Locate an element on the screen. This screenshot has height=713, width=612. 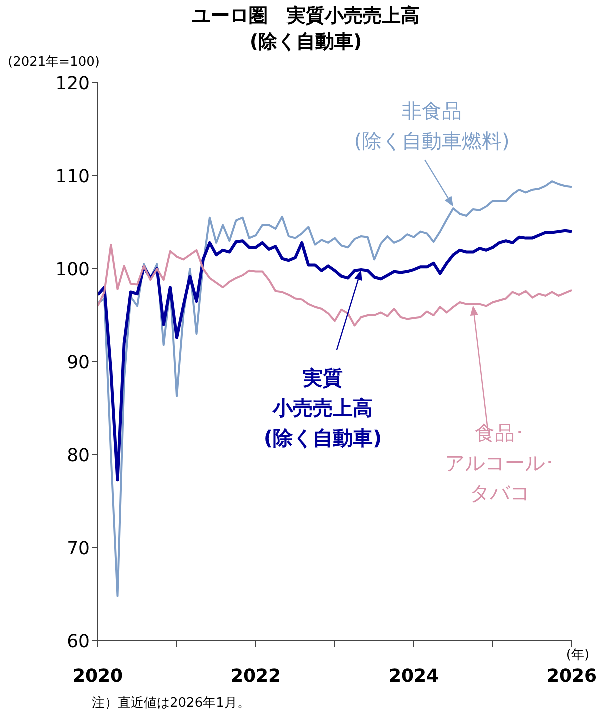
x-tick-label: 2020 is located at coordinates (98, 676).